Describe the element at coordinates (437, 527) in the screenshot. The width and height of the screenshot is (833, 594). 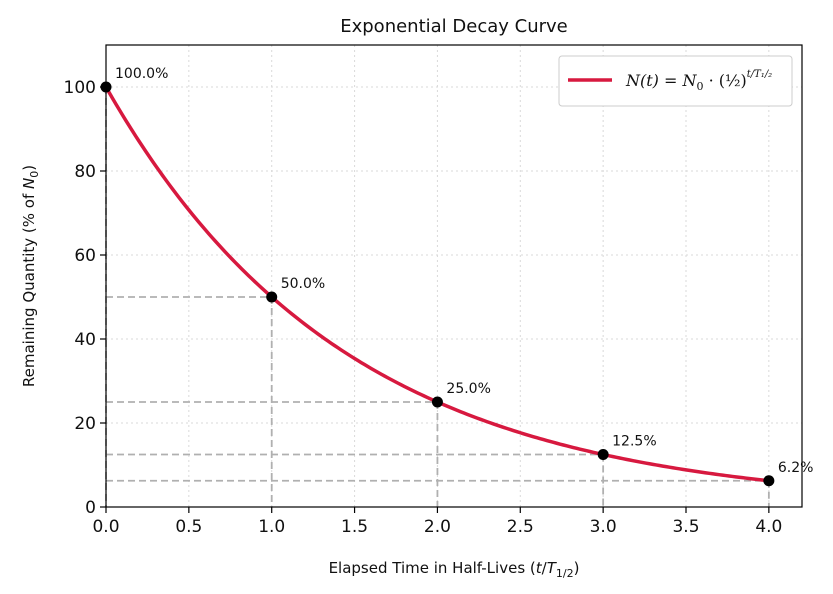
I see `x-tick-label: 2.0` at that location.